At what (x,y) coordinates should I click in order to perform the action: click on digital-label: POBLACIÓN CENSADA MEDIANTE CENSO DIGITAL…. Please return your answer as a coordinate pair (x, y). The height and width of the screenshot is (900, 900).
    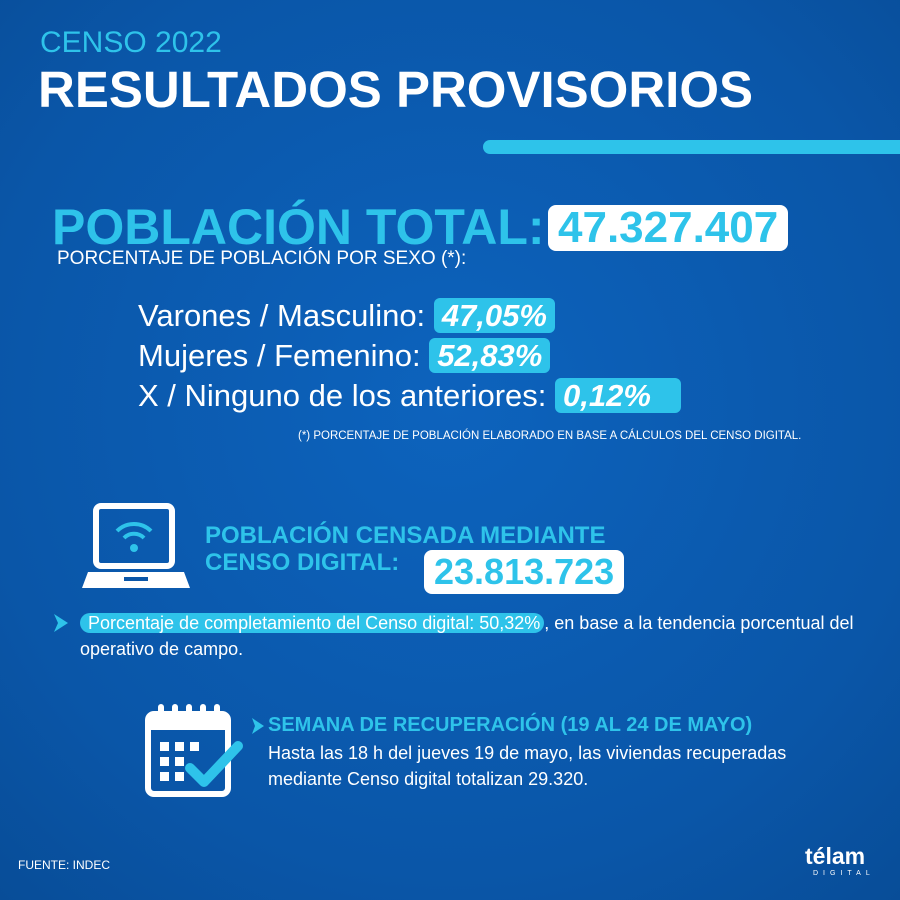
    Looking at the image, I should click on (405, 549).